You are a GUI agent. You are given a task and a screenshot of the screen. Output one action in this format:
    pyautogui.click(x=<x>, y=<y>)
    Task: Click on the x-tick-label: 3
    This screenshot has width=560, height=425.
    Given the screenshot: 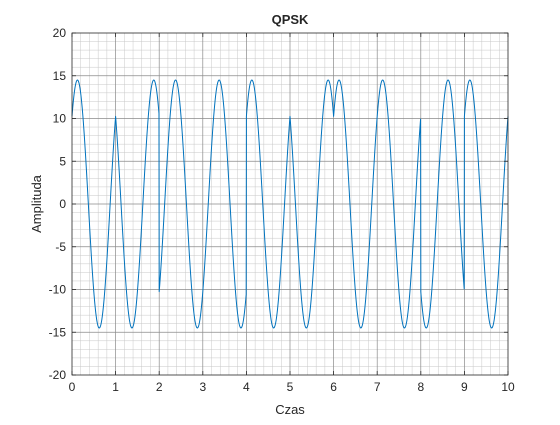 What is the action you would take?
    pyautogui.click(x=202, y=387)
    